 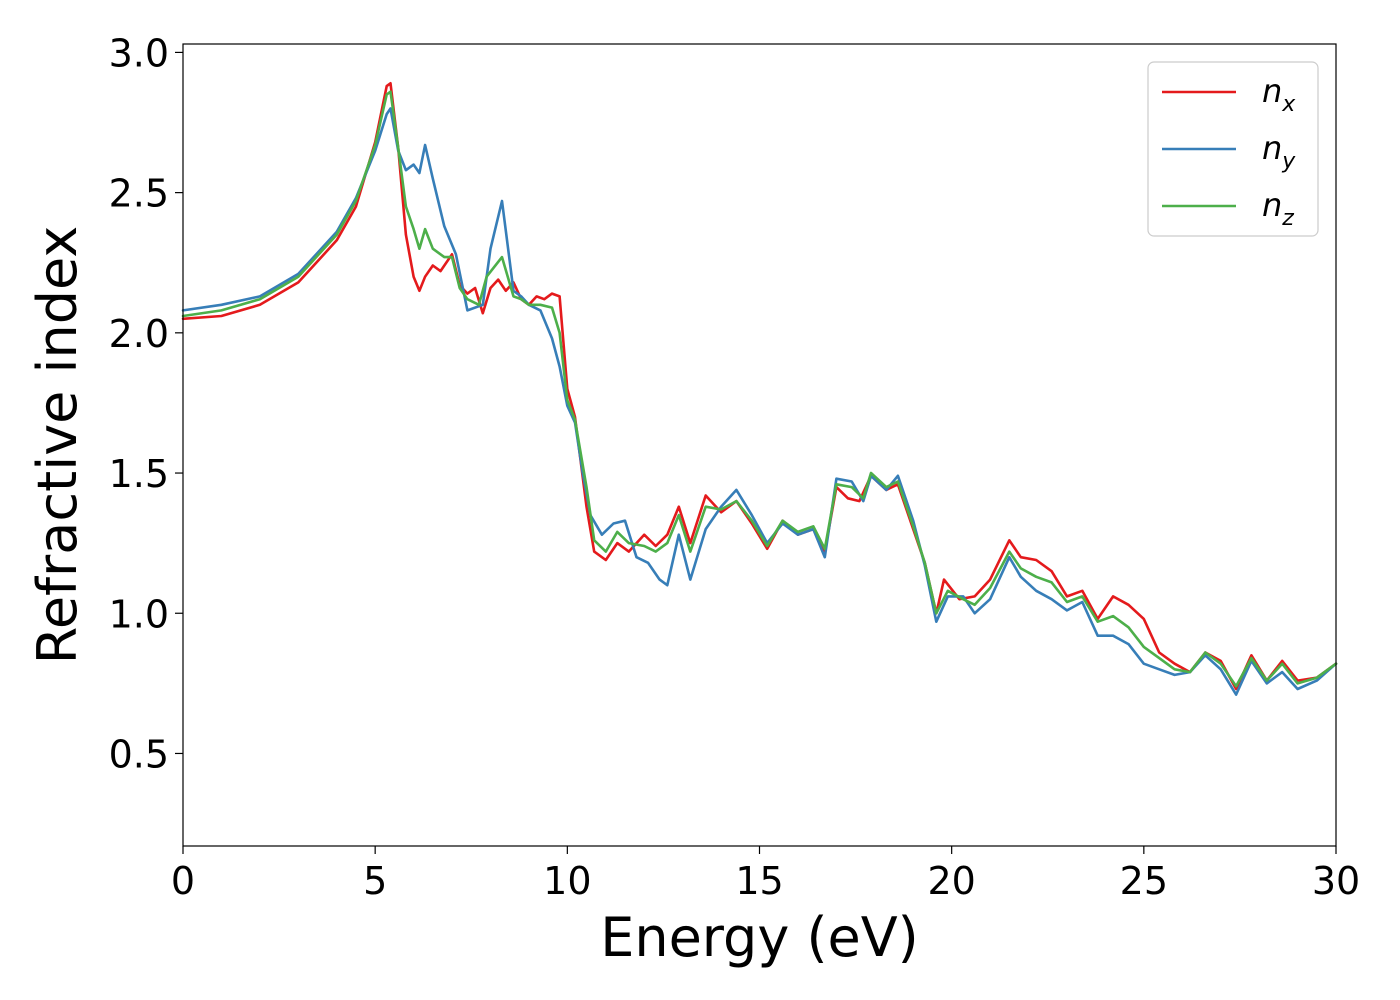 What do you see at coordinates (759, 881) in the screenshot?
I see `x-tick-label: 15` at bounding box center [759, 881].